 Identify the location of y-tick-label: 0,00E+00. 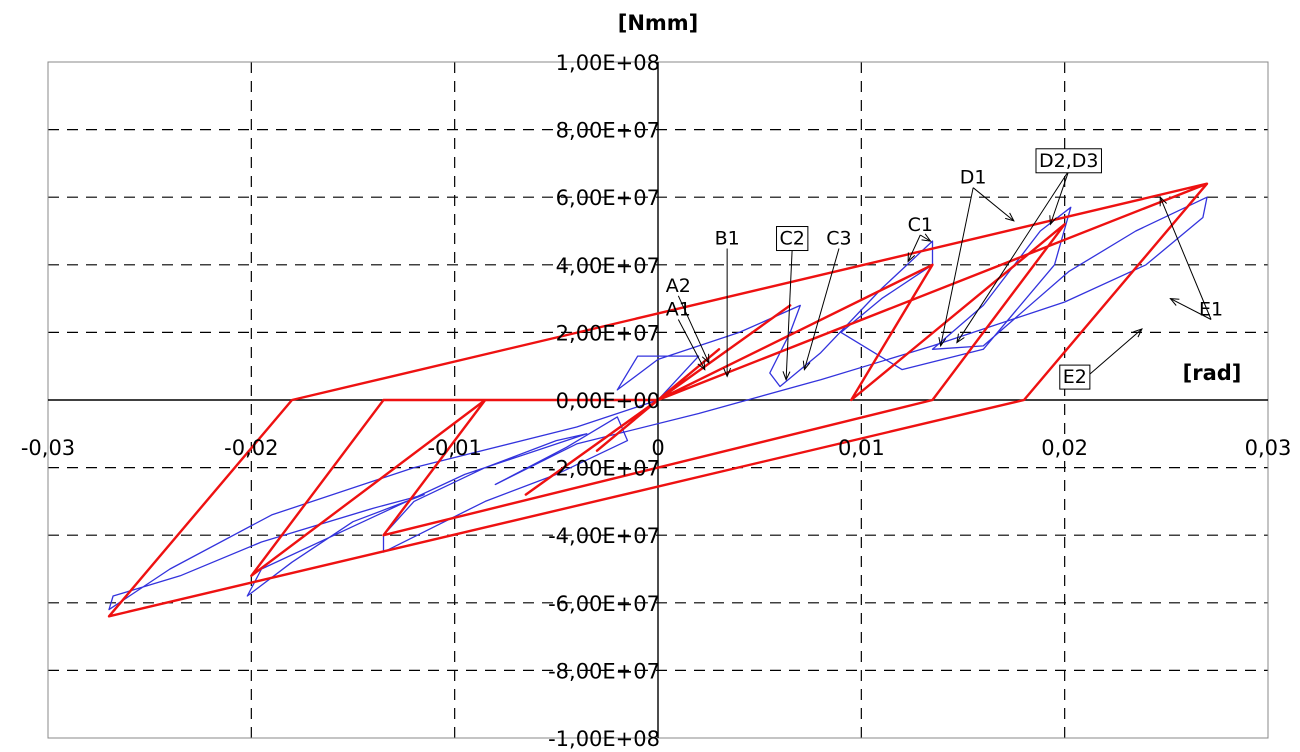
(608, 401).